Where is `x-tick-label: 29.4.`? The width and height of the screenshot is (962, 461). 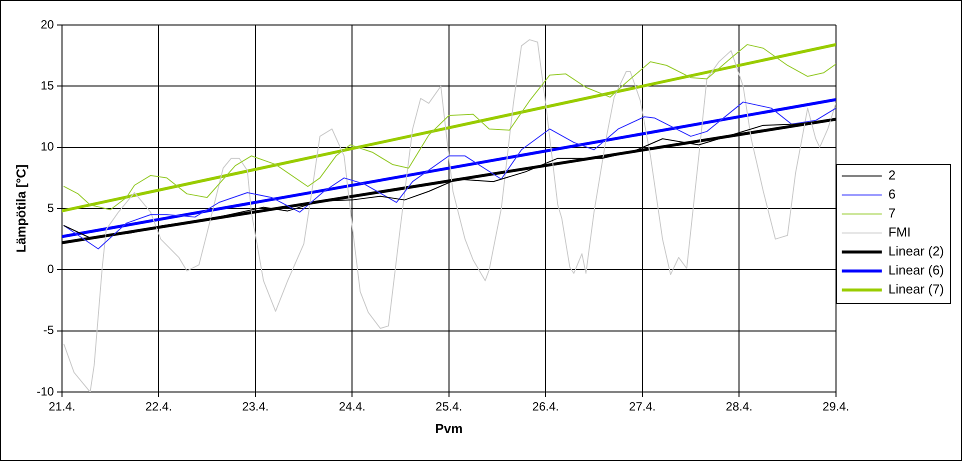 x-tick-label: 29.4. is located at coordinates (836, 407).